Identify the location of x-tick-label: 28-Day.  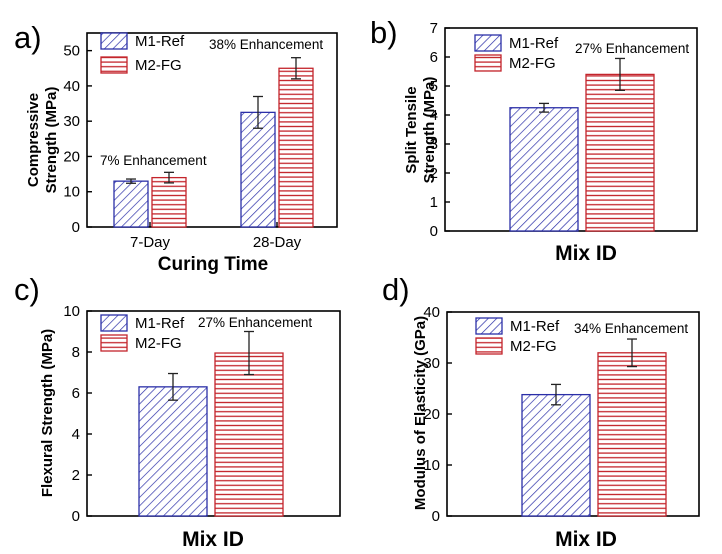
(277, 242).